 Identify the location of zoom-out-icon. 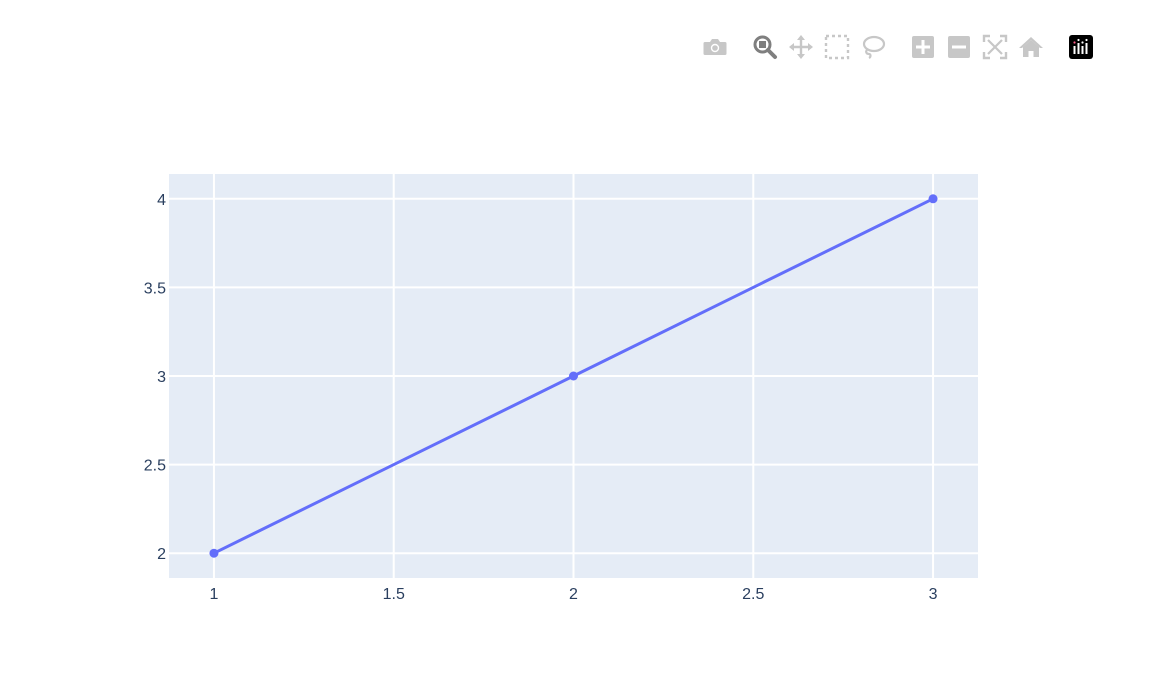
(959, 47).